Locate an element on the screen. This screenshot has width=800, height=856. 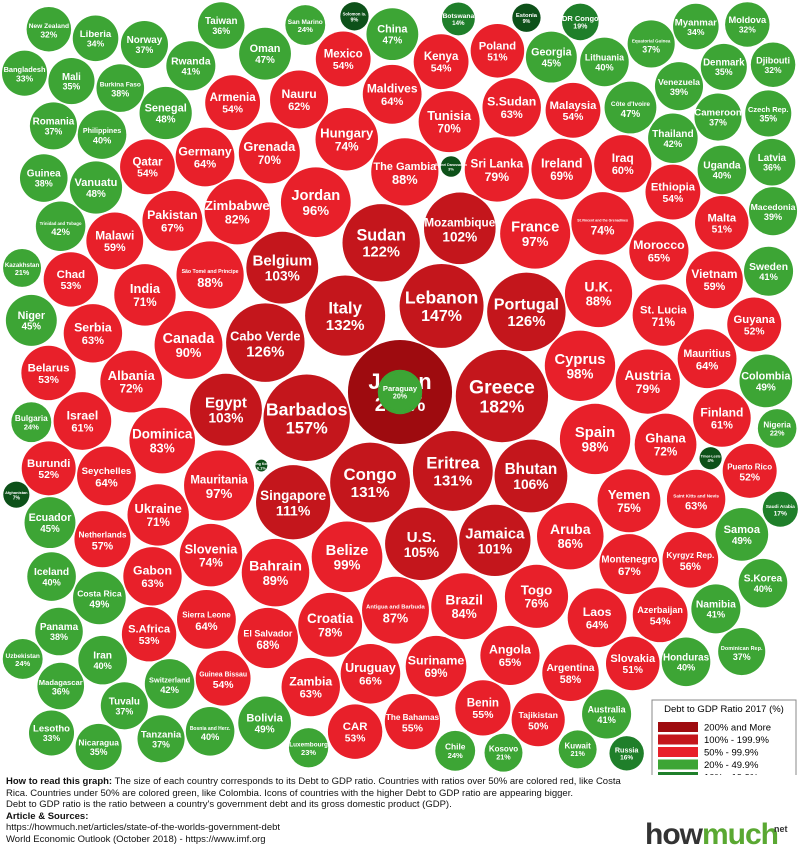
country-value: 55% is located at coordinates (413, 729).